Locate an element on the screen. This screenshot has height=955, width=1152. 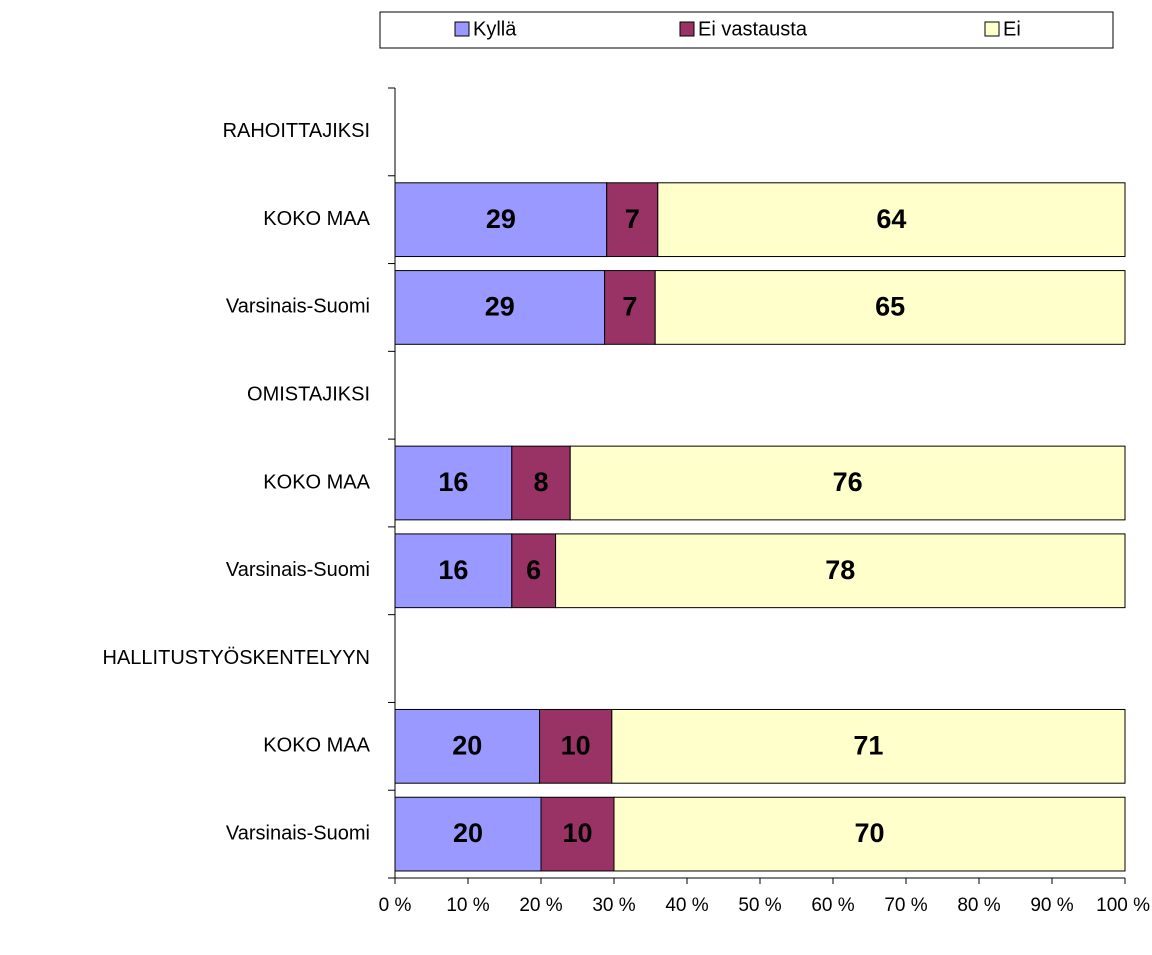
legend-label: Ei vastausta is located at coordinates (753, 29).